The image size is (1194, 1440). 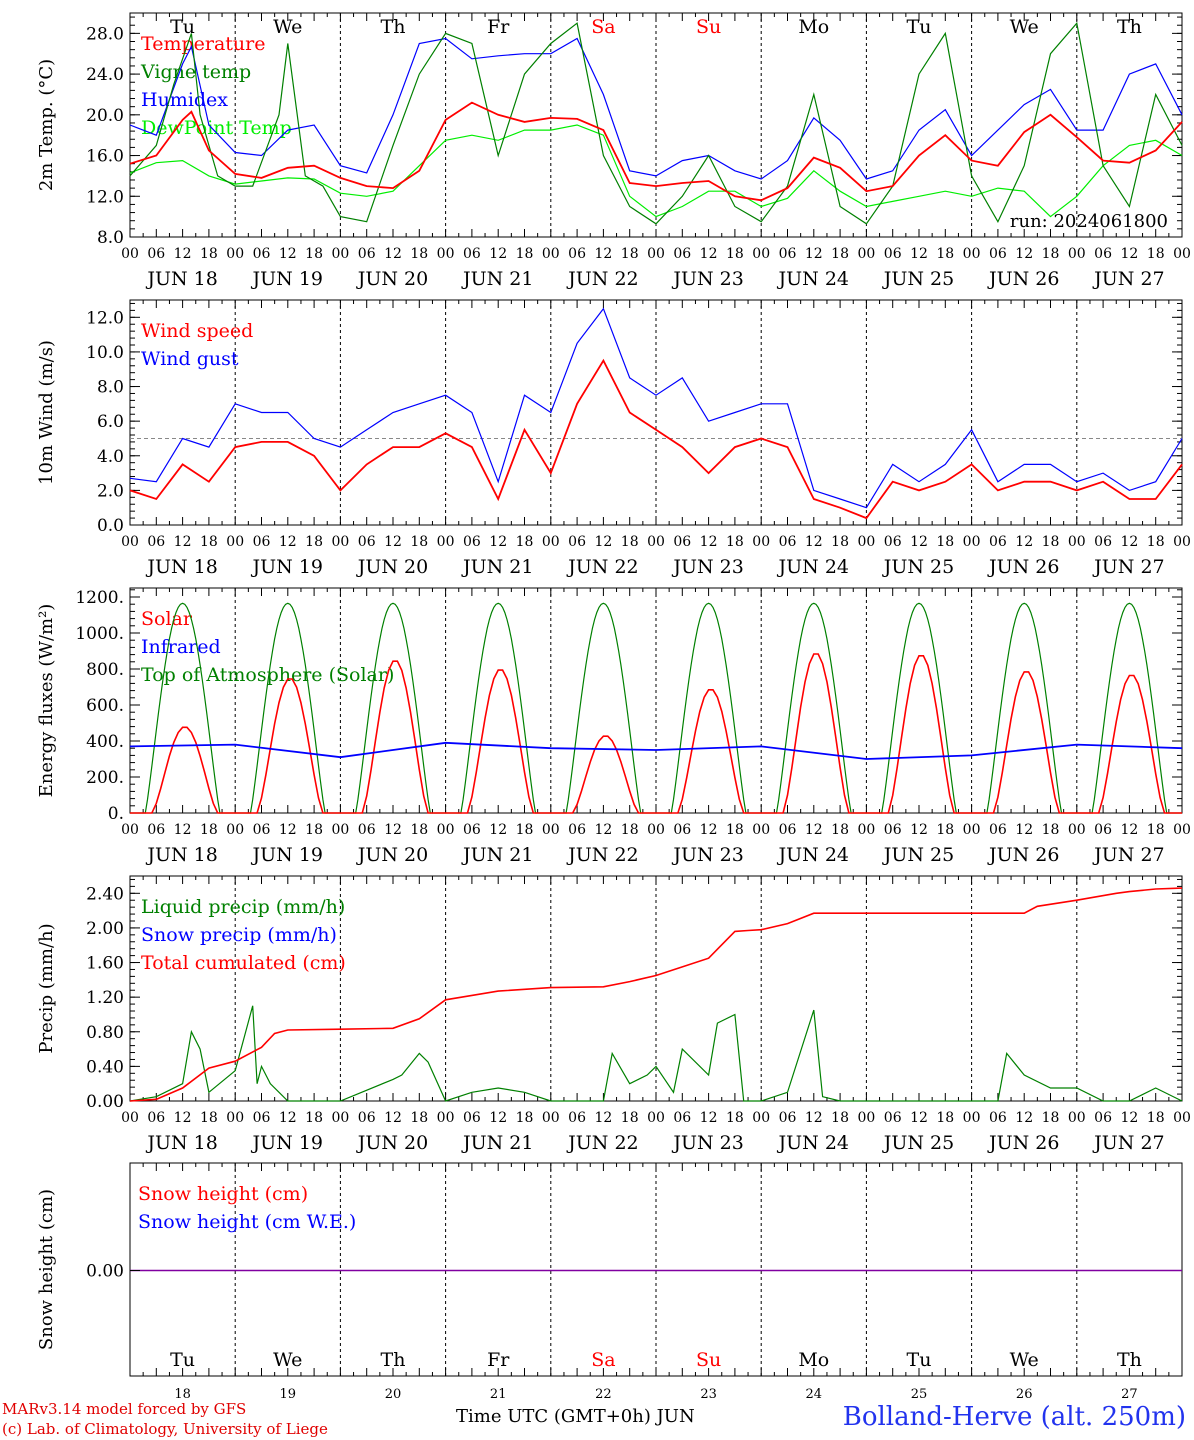 I want to click on legend-entry: Wind gust, so click(x=190, y=359).